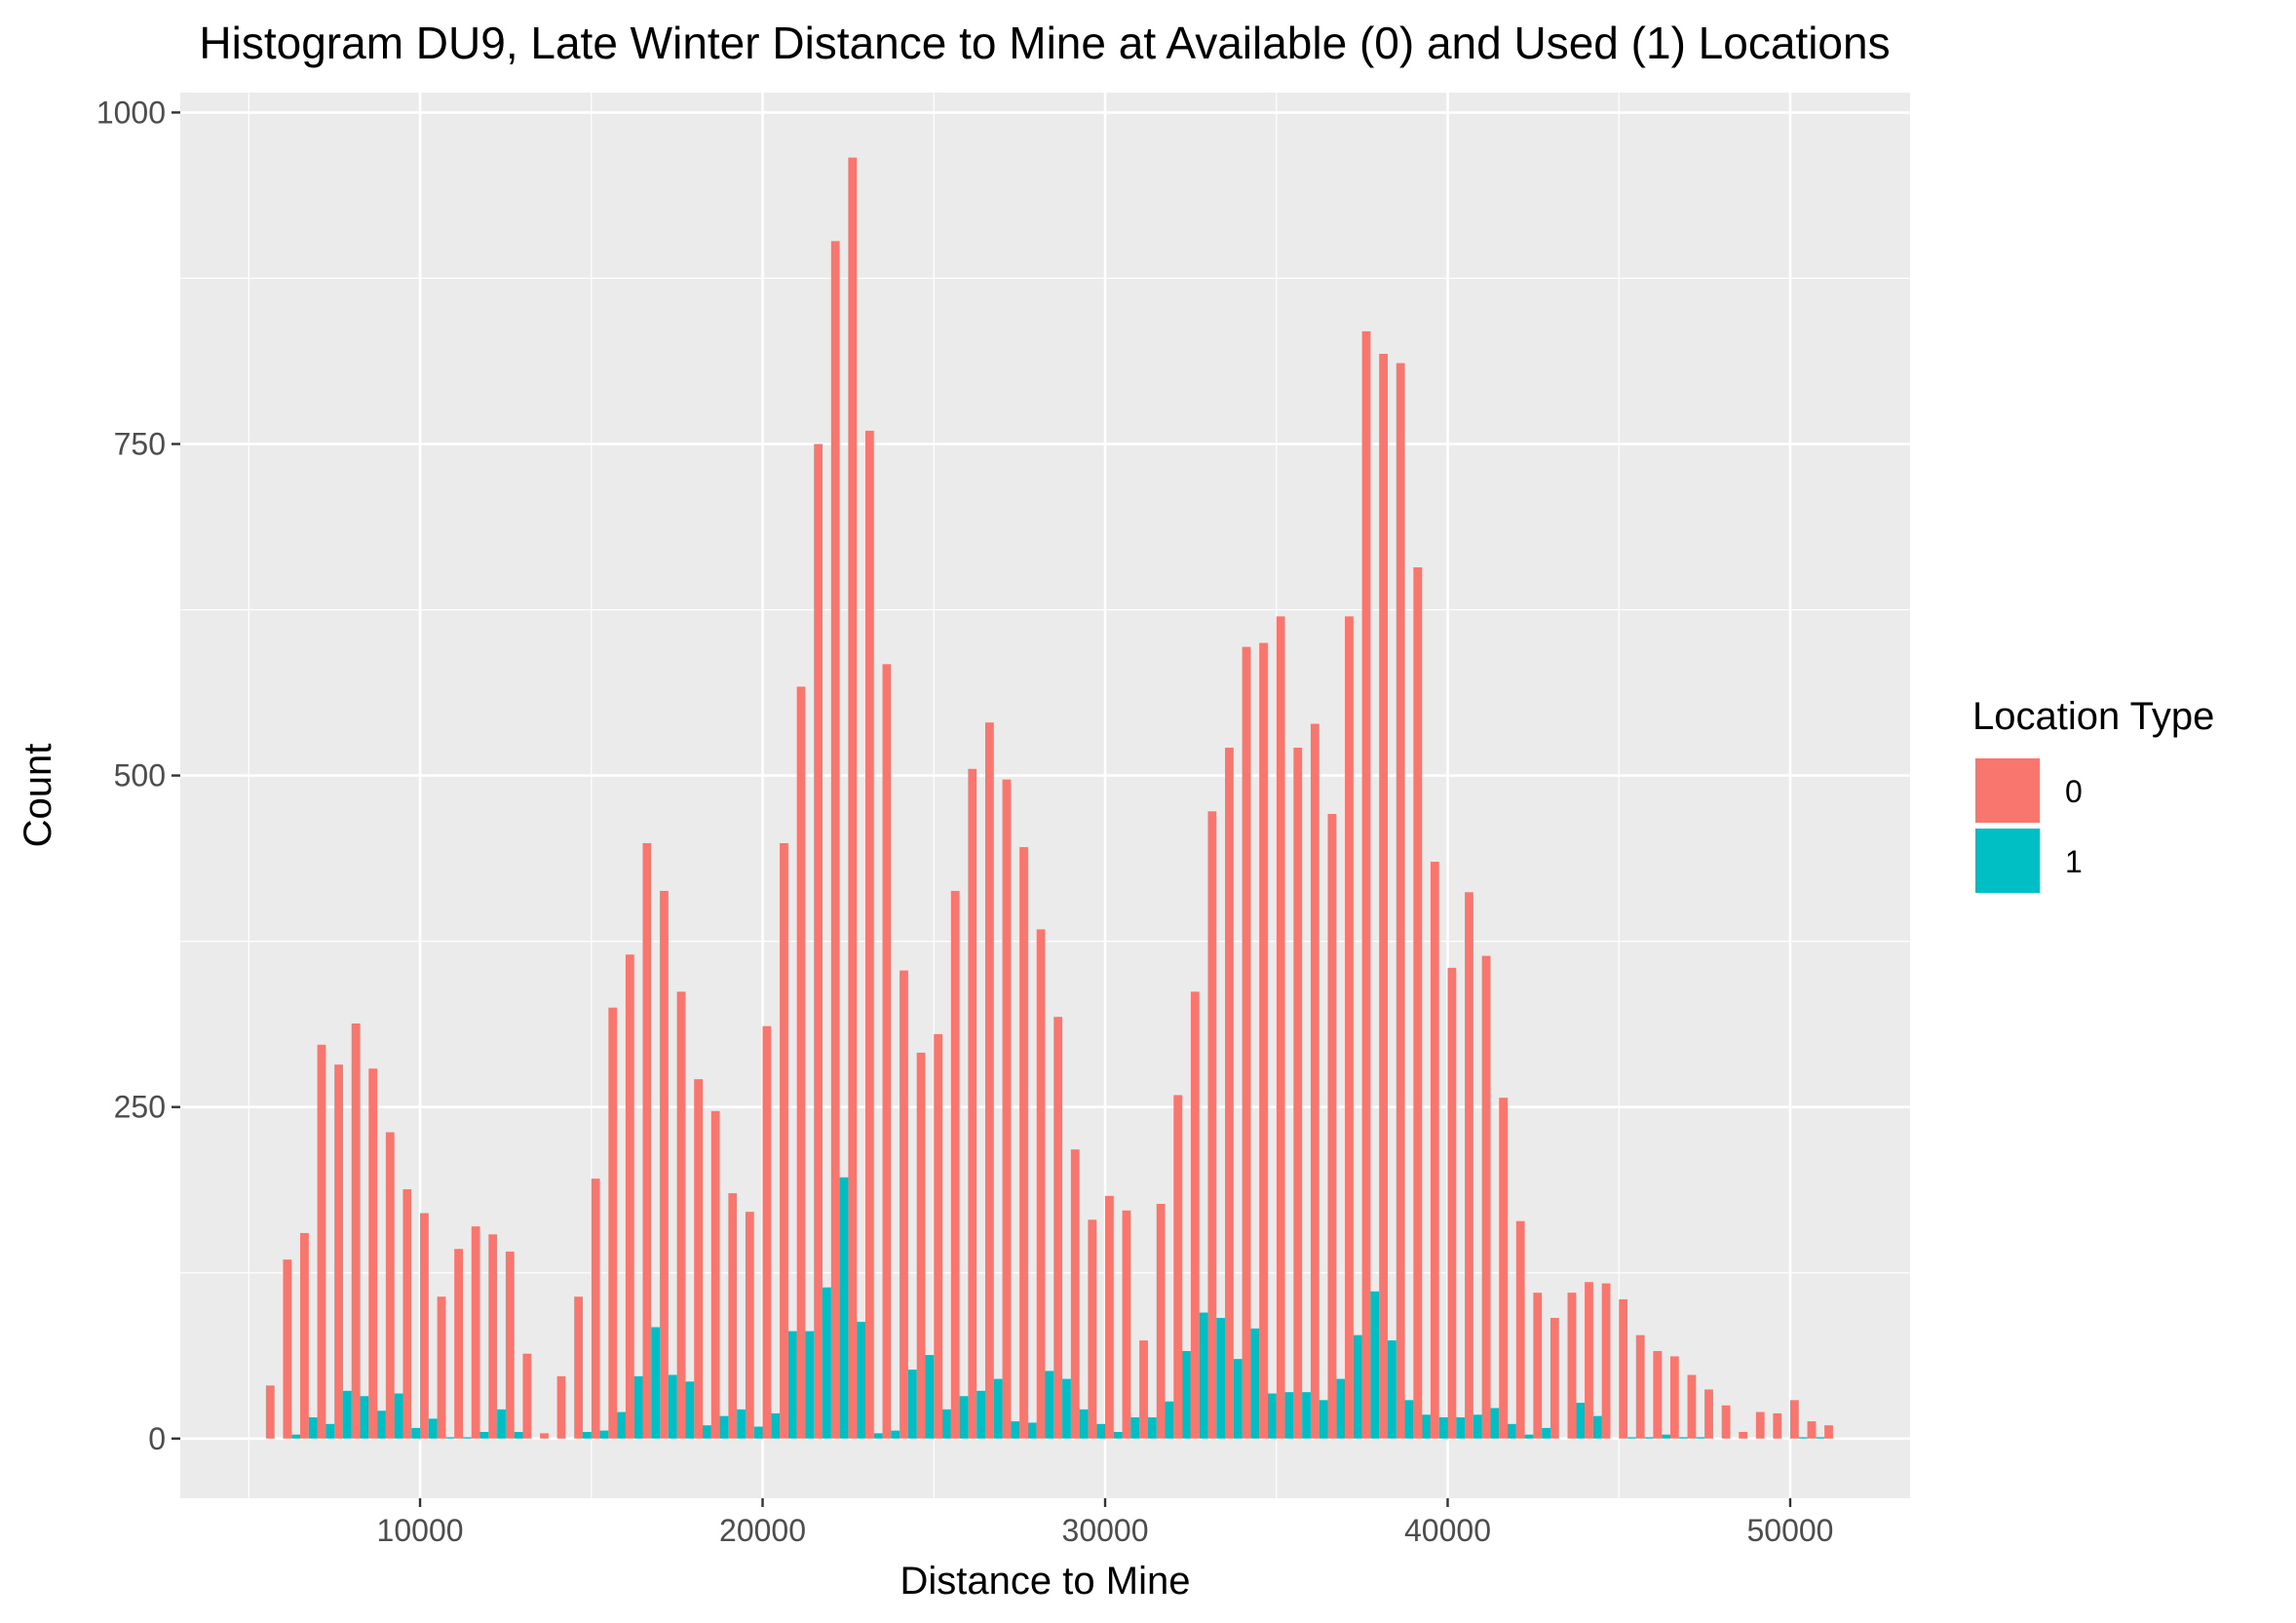  What do you see at coordinates (140, 1108) in the screenshot?
I see `y-tick-label: 250` at bounding box center [140, 1108].